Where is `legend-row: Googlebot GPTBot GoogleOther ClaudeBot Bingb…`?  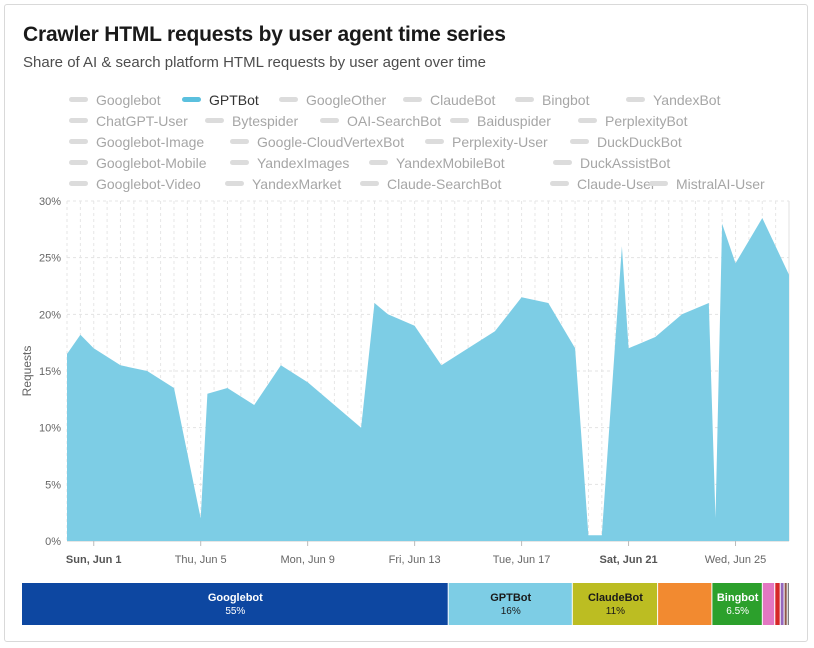 legend-row: Googlebot GPTBot GoogleOther ClaudeBot Bingb… is located at coordinates (439, 99).